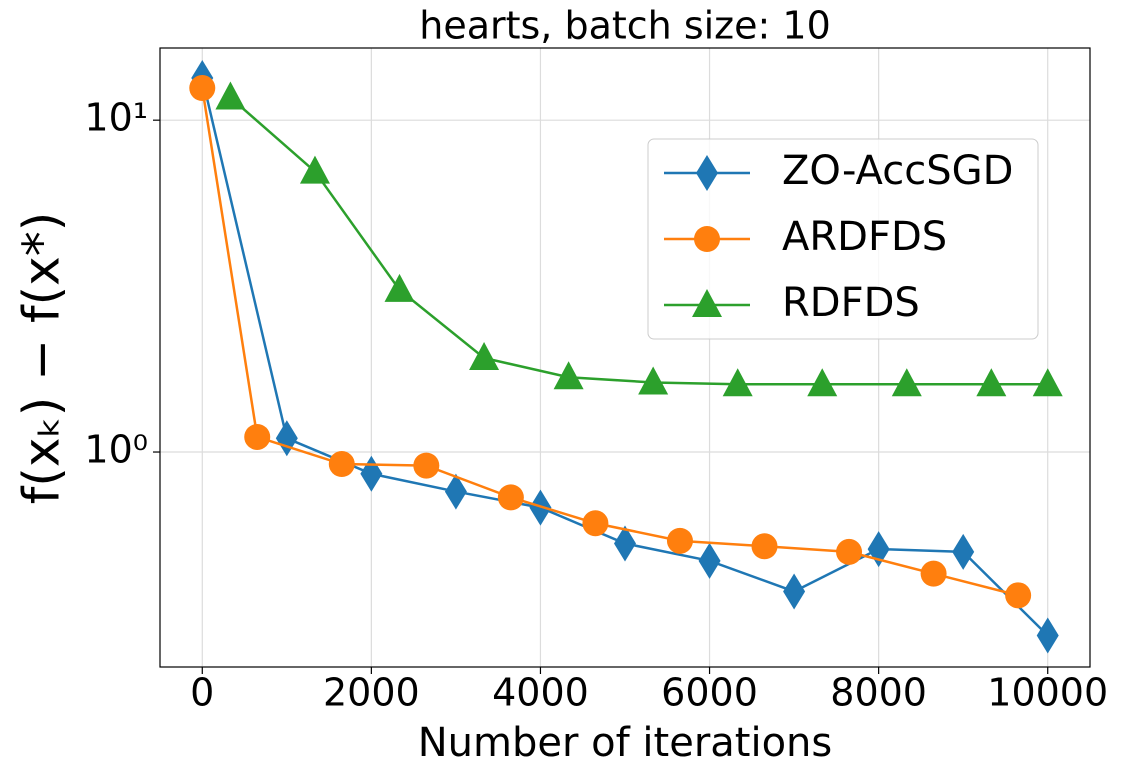 This screenshot has width=1125, height=781. What do you see at coordinates (897, 171) in the screenshot?
I see `legend-label: ZO-AccSGD` at bounding box center [897, 171].